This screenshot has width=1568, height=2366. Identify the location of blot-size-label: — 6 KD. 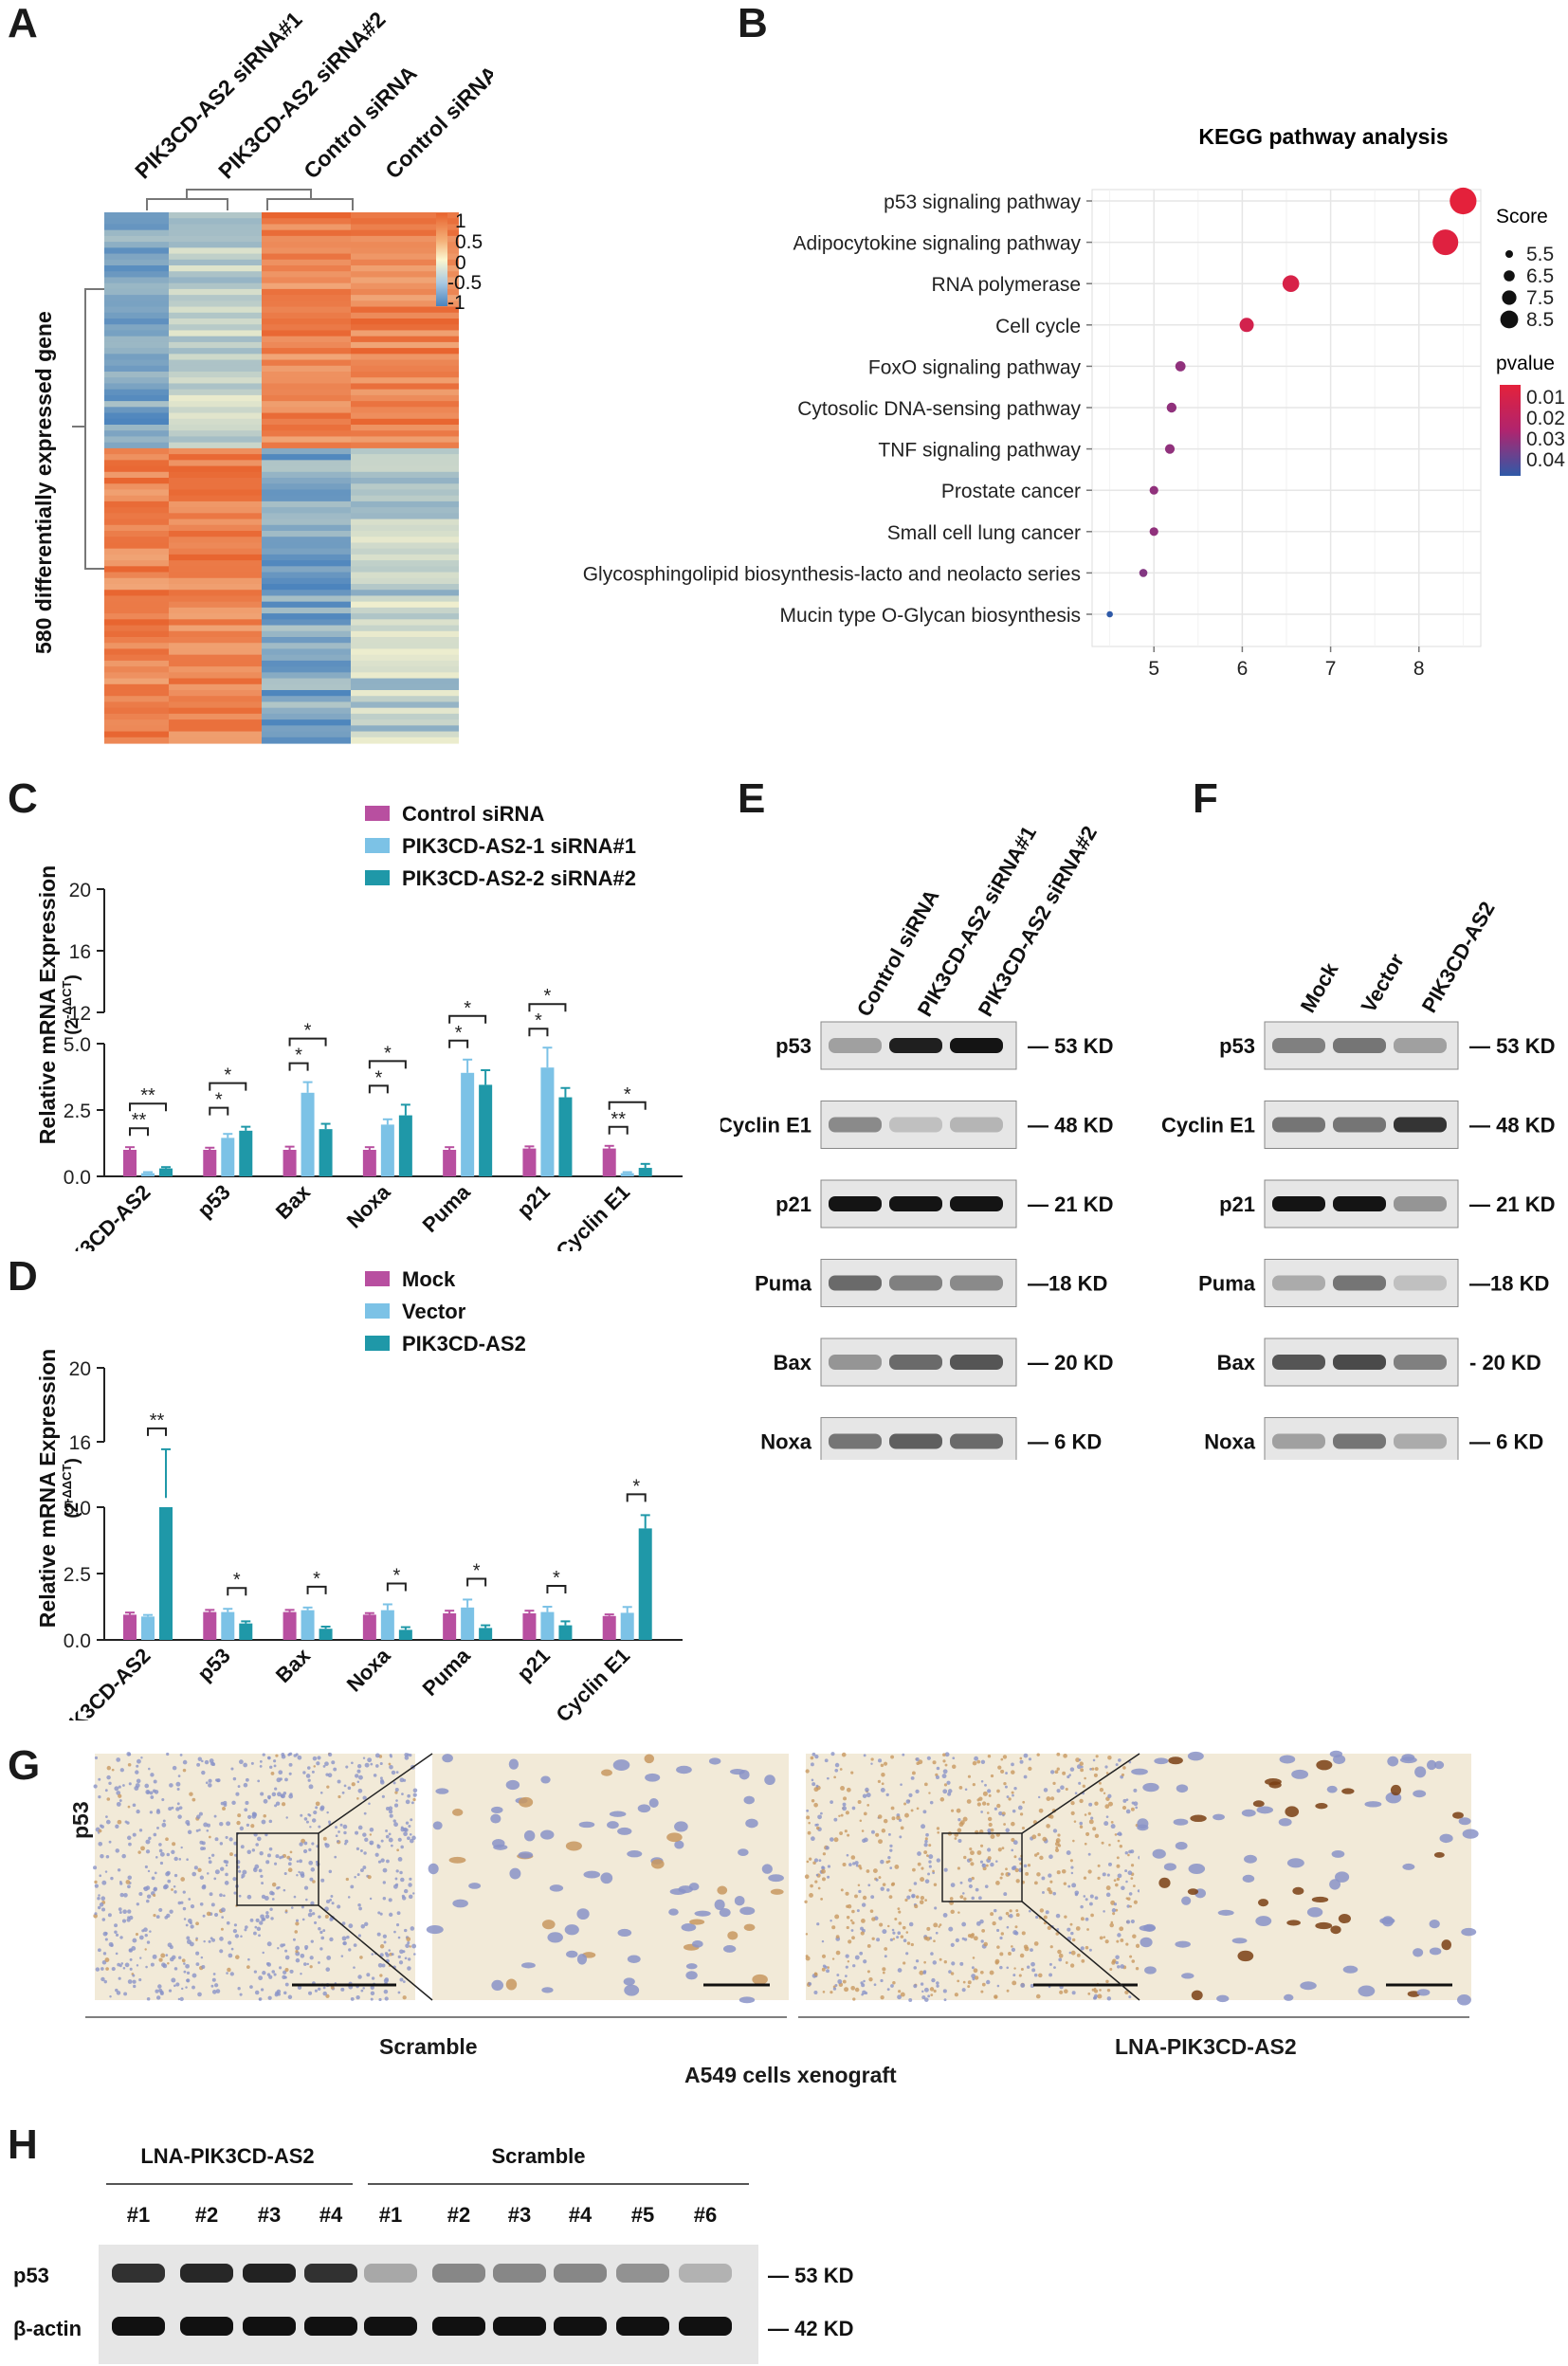
(1065, 1442).